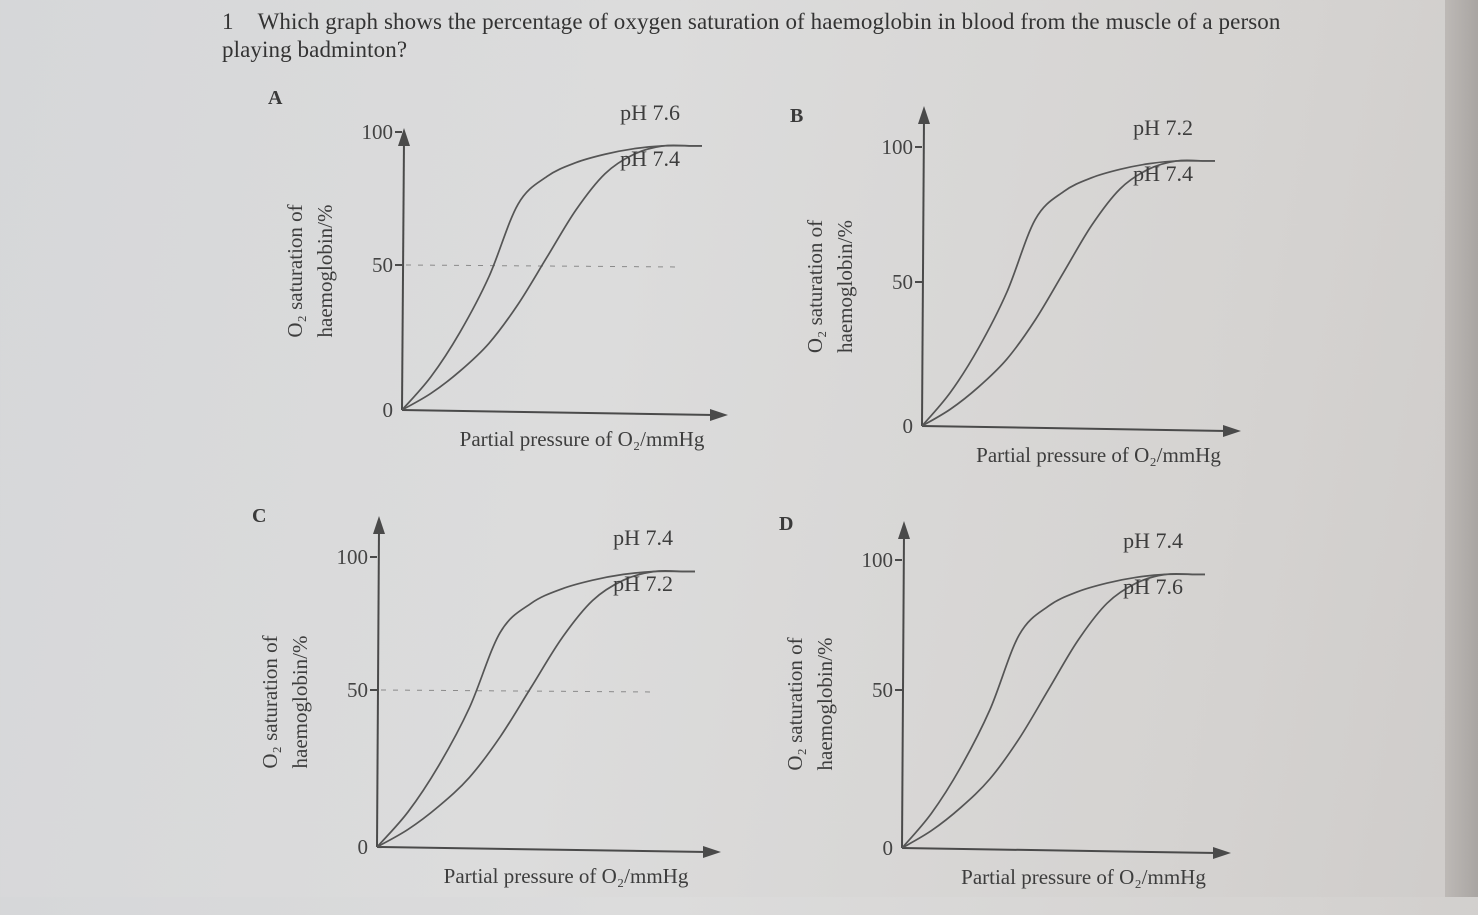 This screenshot has width=1478, height=915. What do you see at coordinates (228, 21) in the screenshot?
I see `question-number: 1` at bounding box center [228, 21].